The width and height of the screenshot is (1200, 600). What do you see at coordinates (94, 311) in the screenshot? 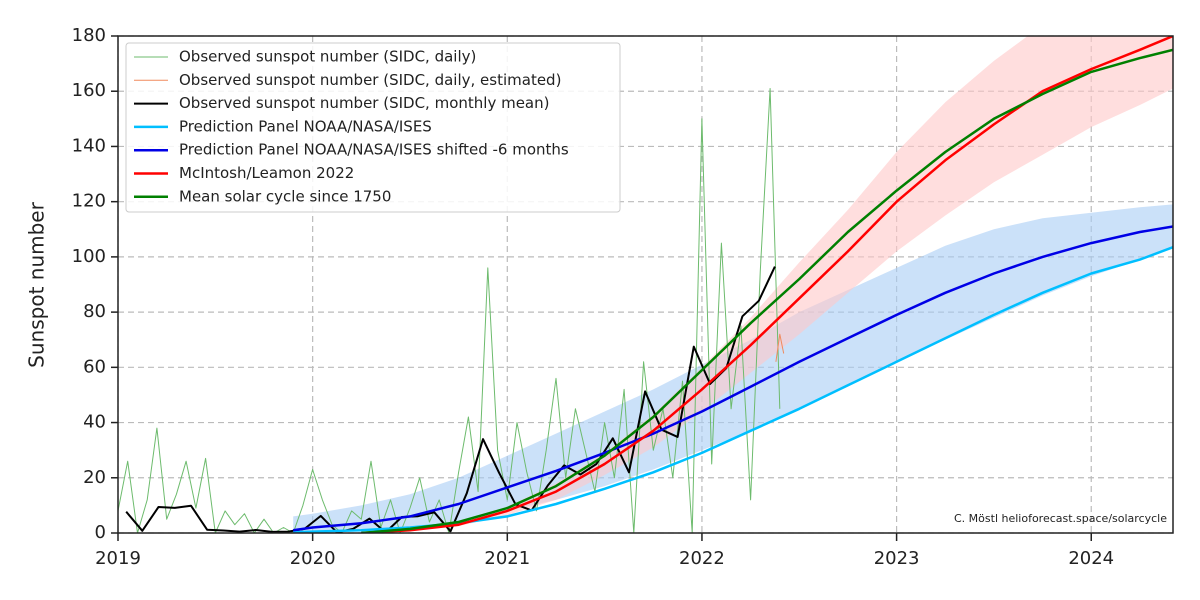
I see `y-tick-label: 80` at bounding box center [94, 311].